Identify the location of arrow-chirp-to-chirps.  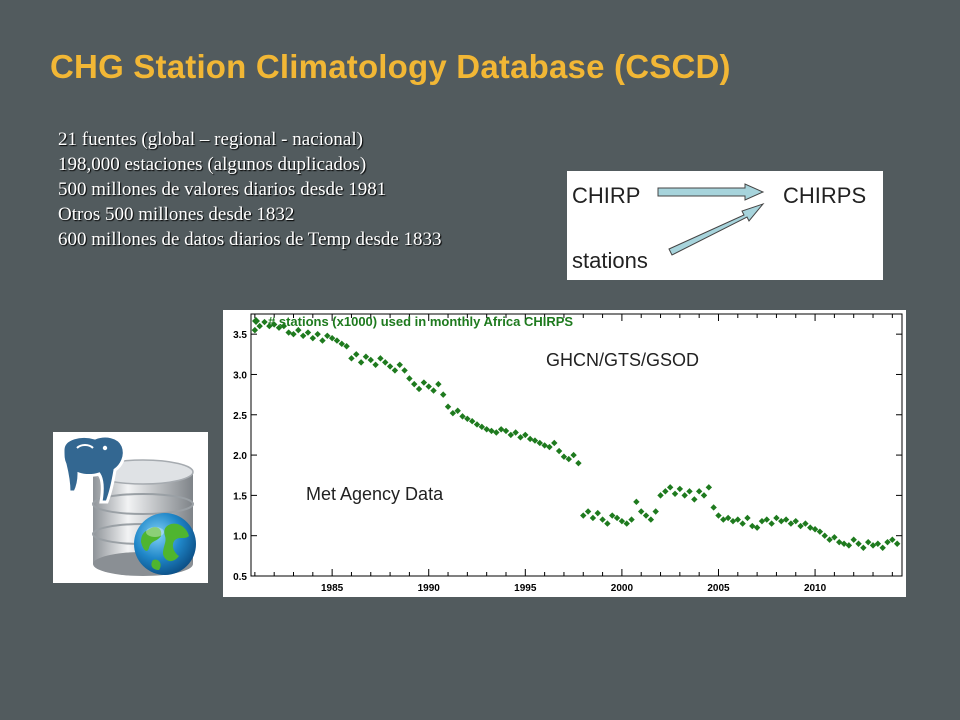
(711, 192).